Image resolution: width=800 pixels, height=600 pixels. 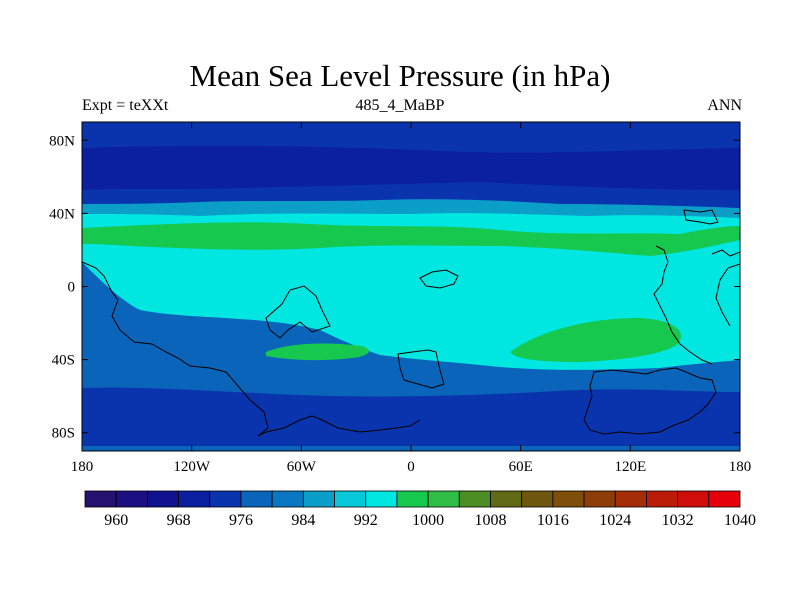 What do you see at coordinates (179, 520) in the screenshot?
I see `colorbar-label: 968` at bounding box center [179, 520].